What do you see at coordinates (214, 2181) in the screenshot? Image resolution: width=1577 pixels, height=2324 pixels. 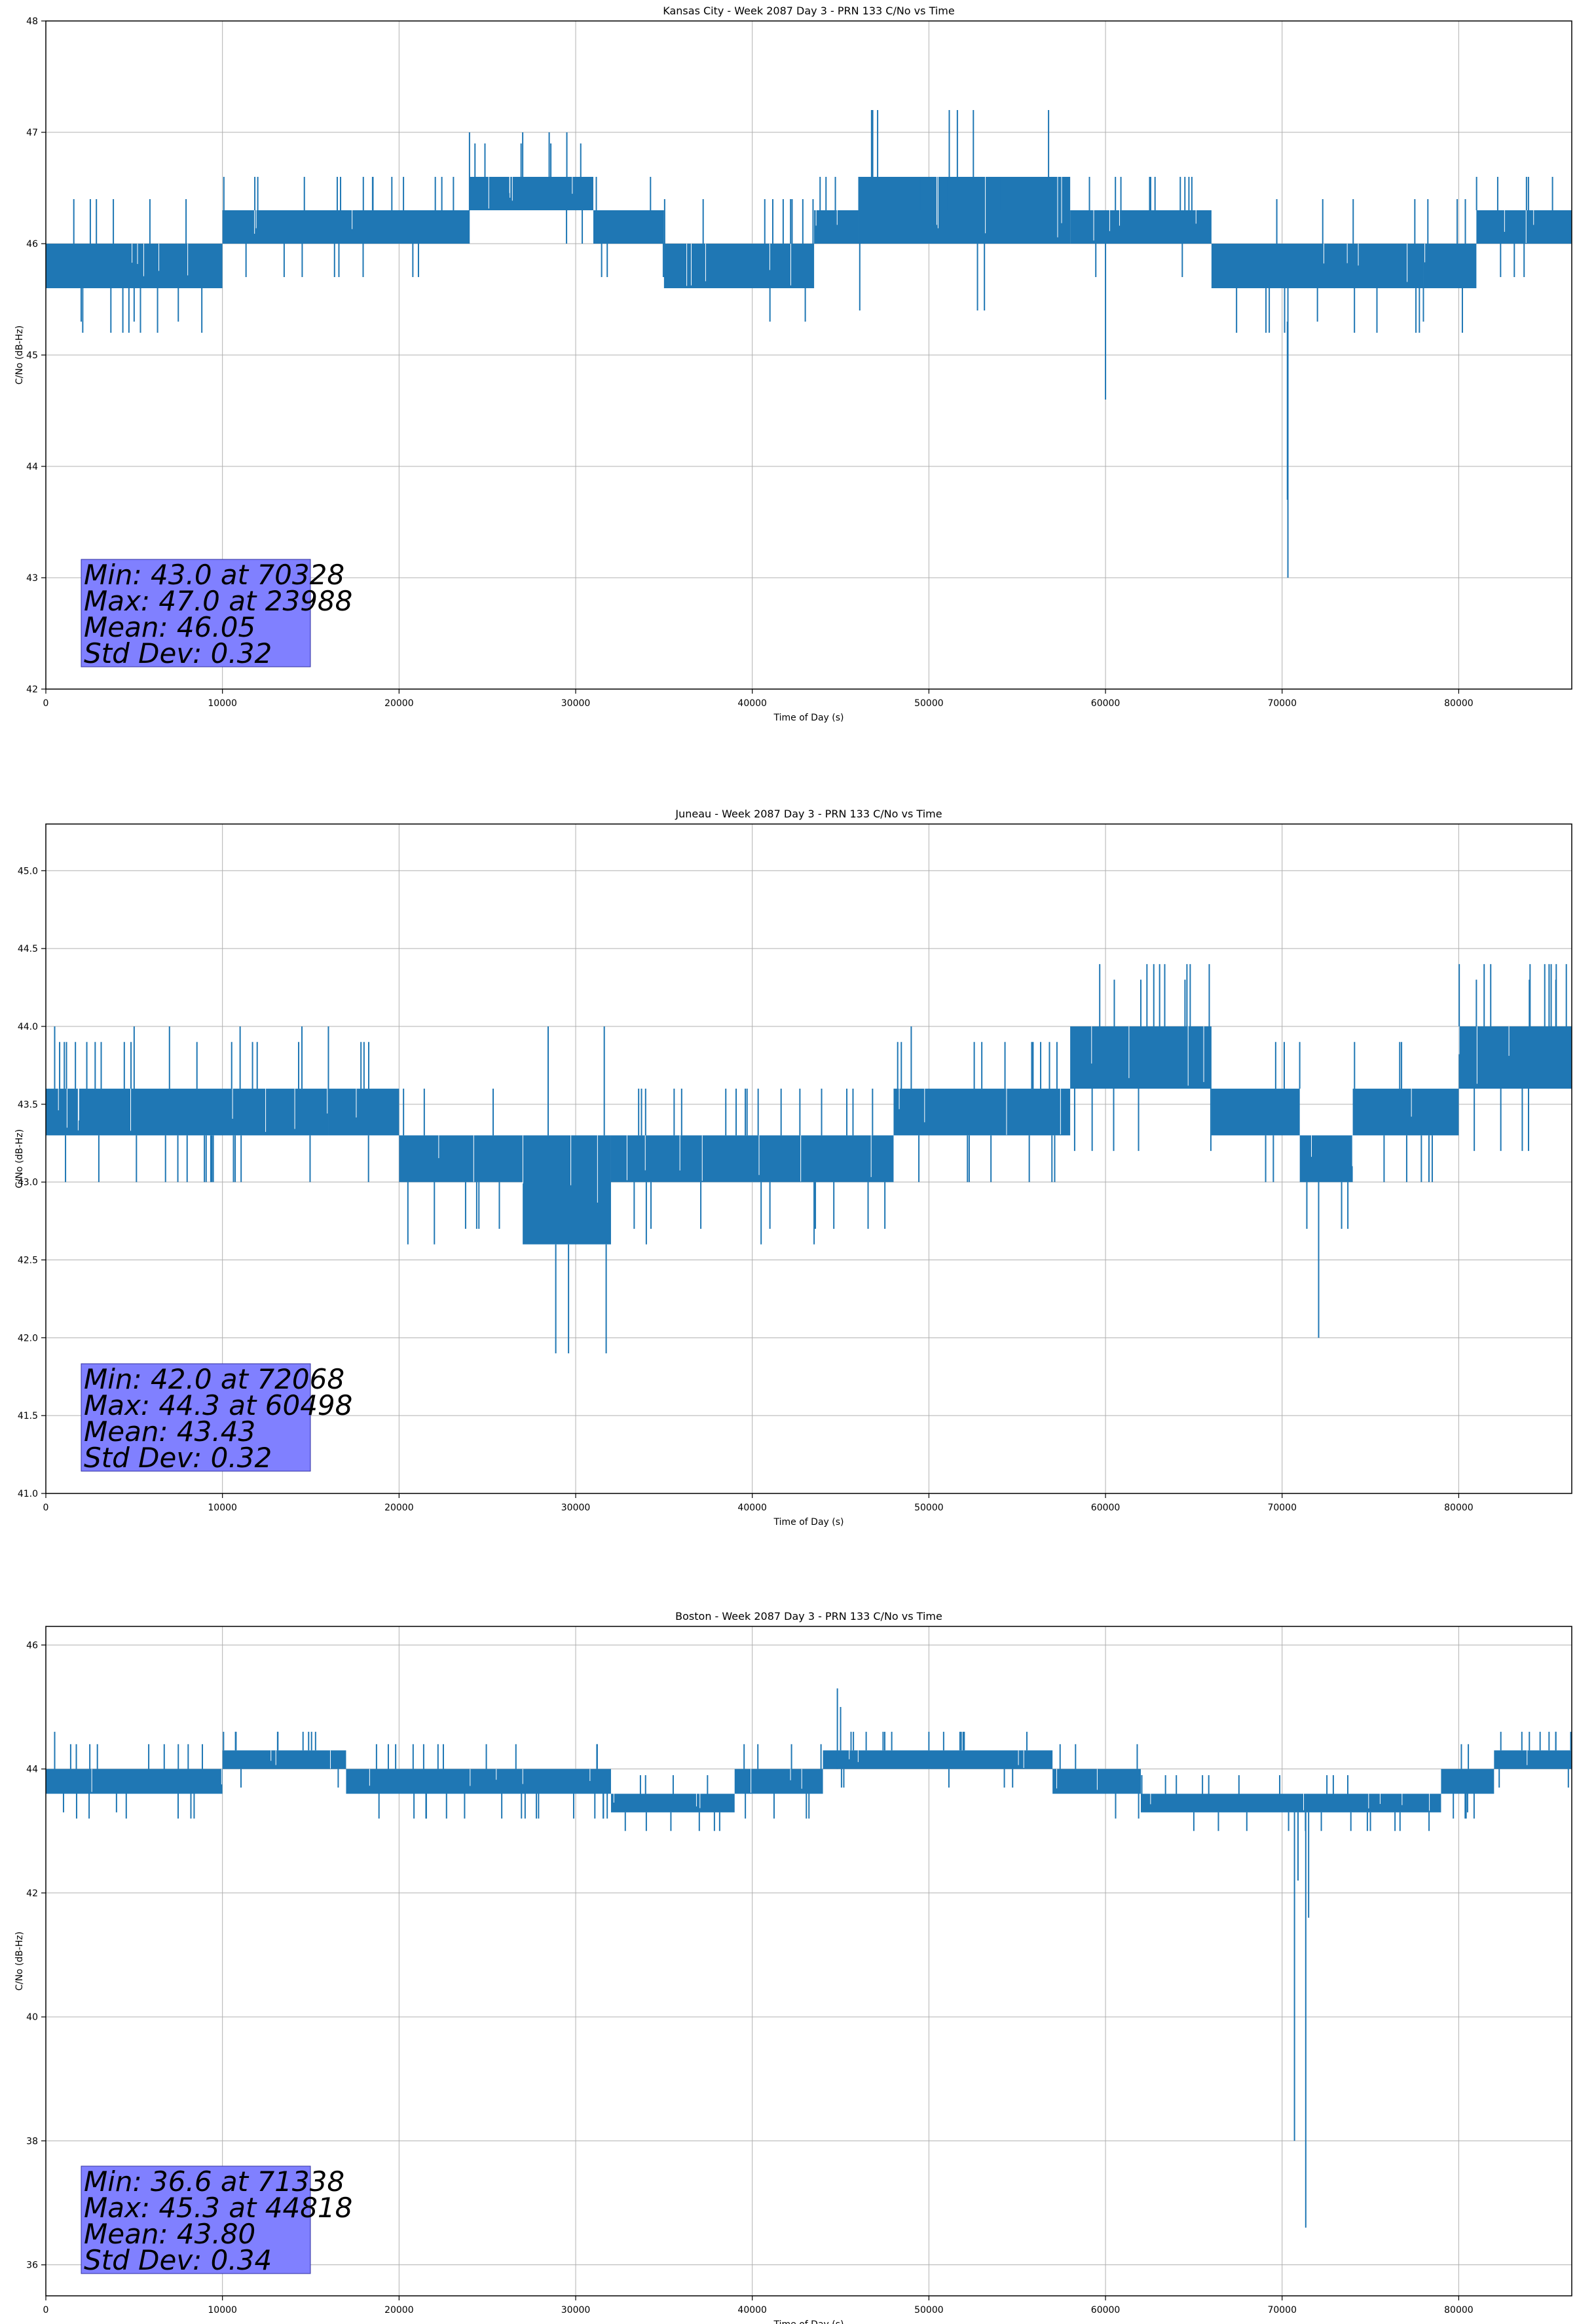 I see `stats-min: Min: 36.6 at 71338` at bounding box center [214, 2181].